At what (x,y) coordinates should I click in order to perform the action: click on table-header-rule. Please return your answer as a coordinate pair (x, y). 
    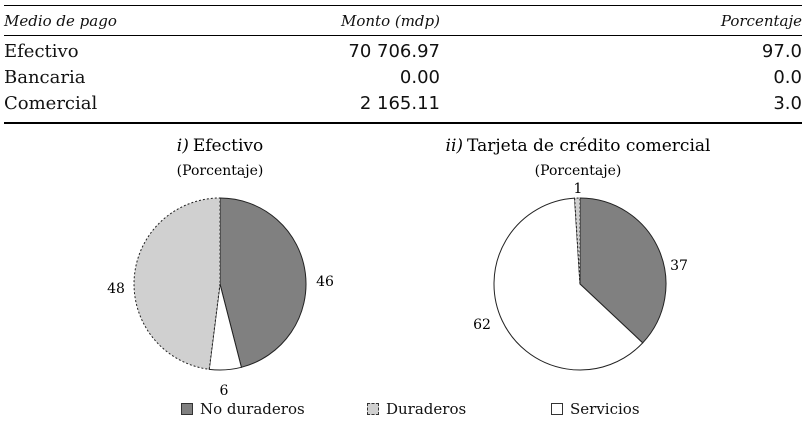
    Looking at the image, I should click on (403, 35).